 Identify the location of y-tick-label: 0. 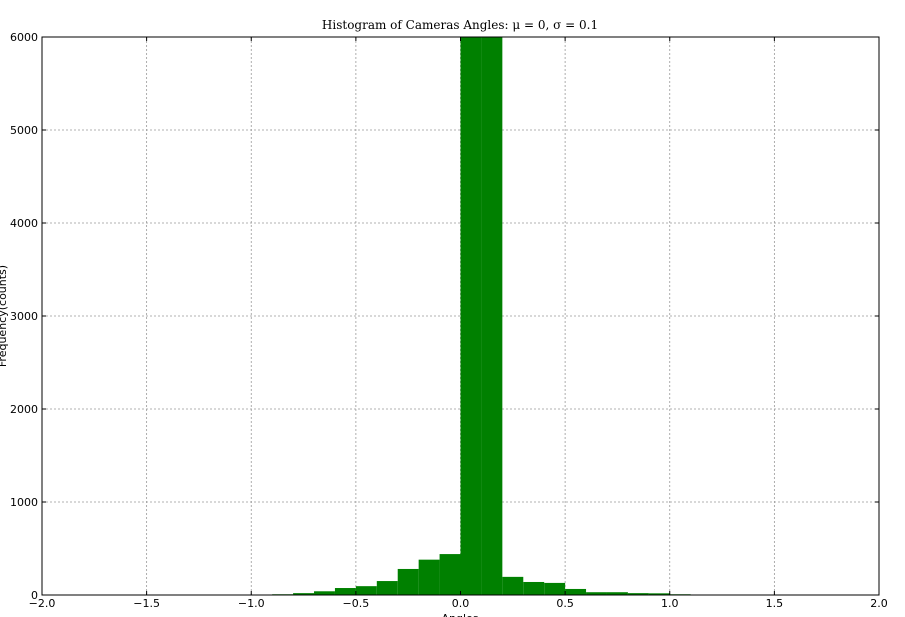
(34, 595).